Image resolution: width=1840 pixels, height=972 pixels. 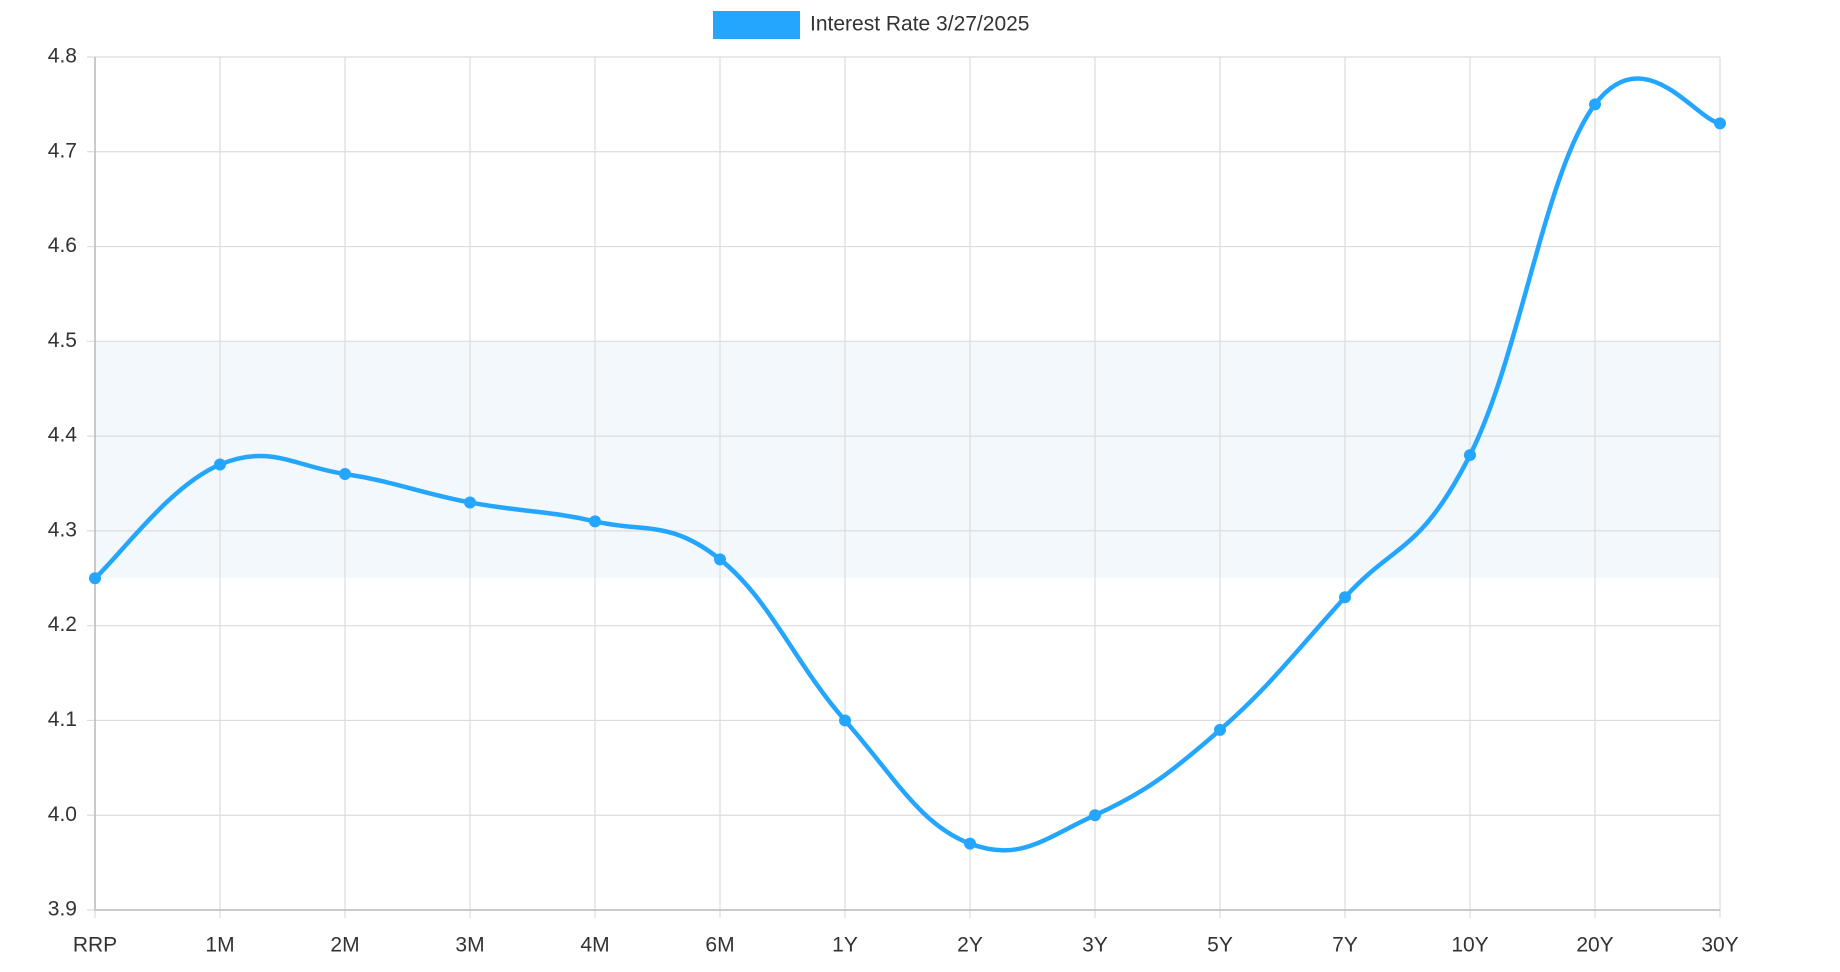 I want to click on y-tick-label: 4.5, so click(x=62, y=340).